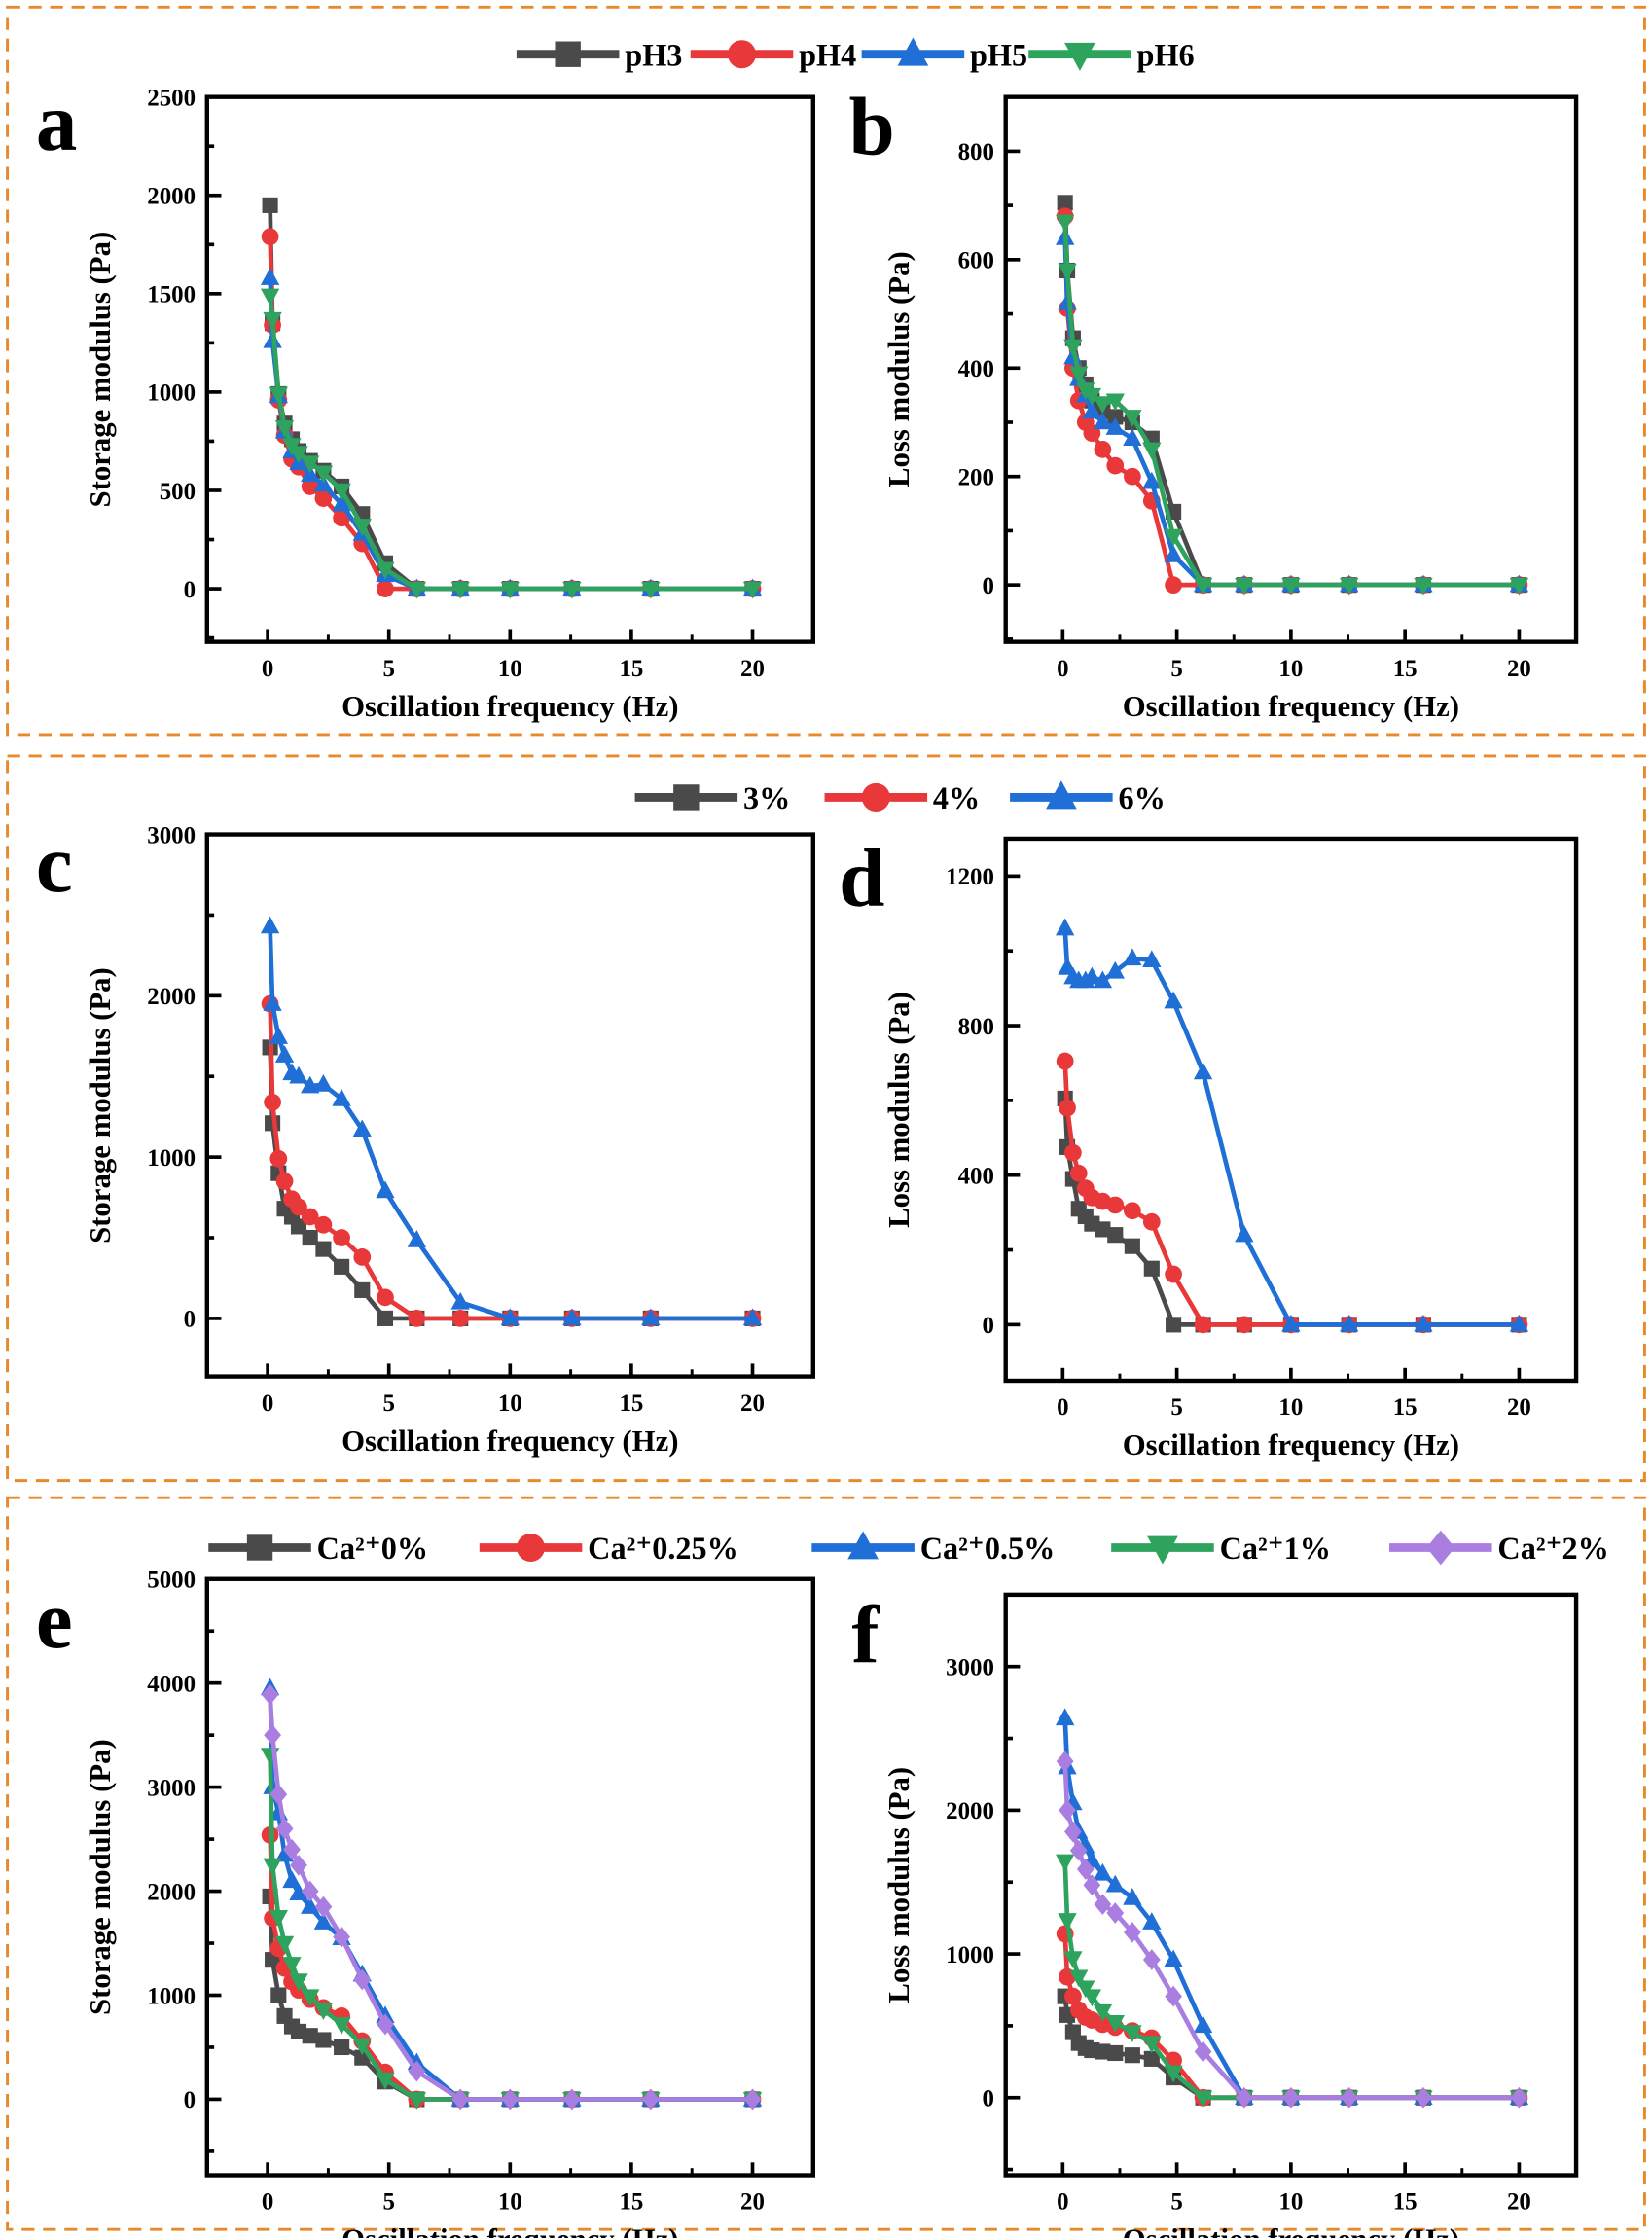 This screenshot has height=2238, width=1652. I want to click on y-tick-label: 2000, so click(970, 1811).